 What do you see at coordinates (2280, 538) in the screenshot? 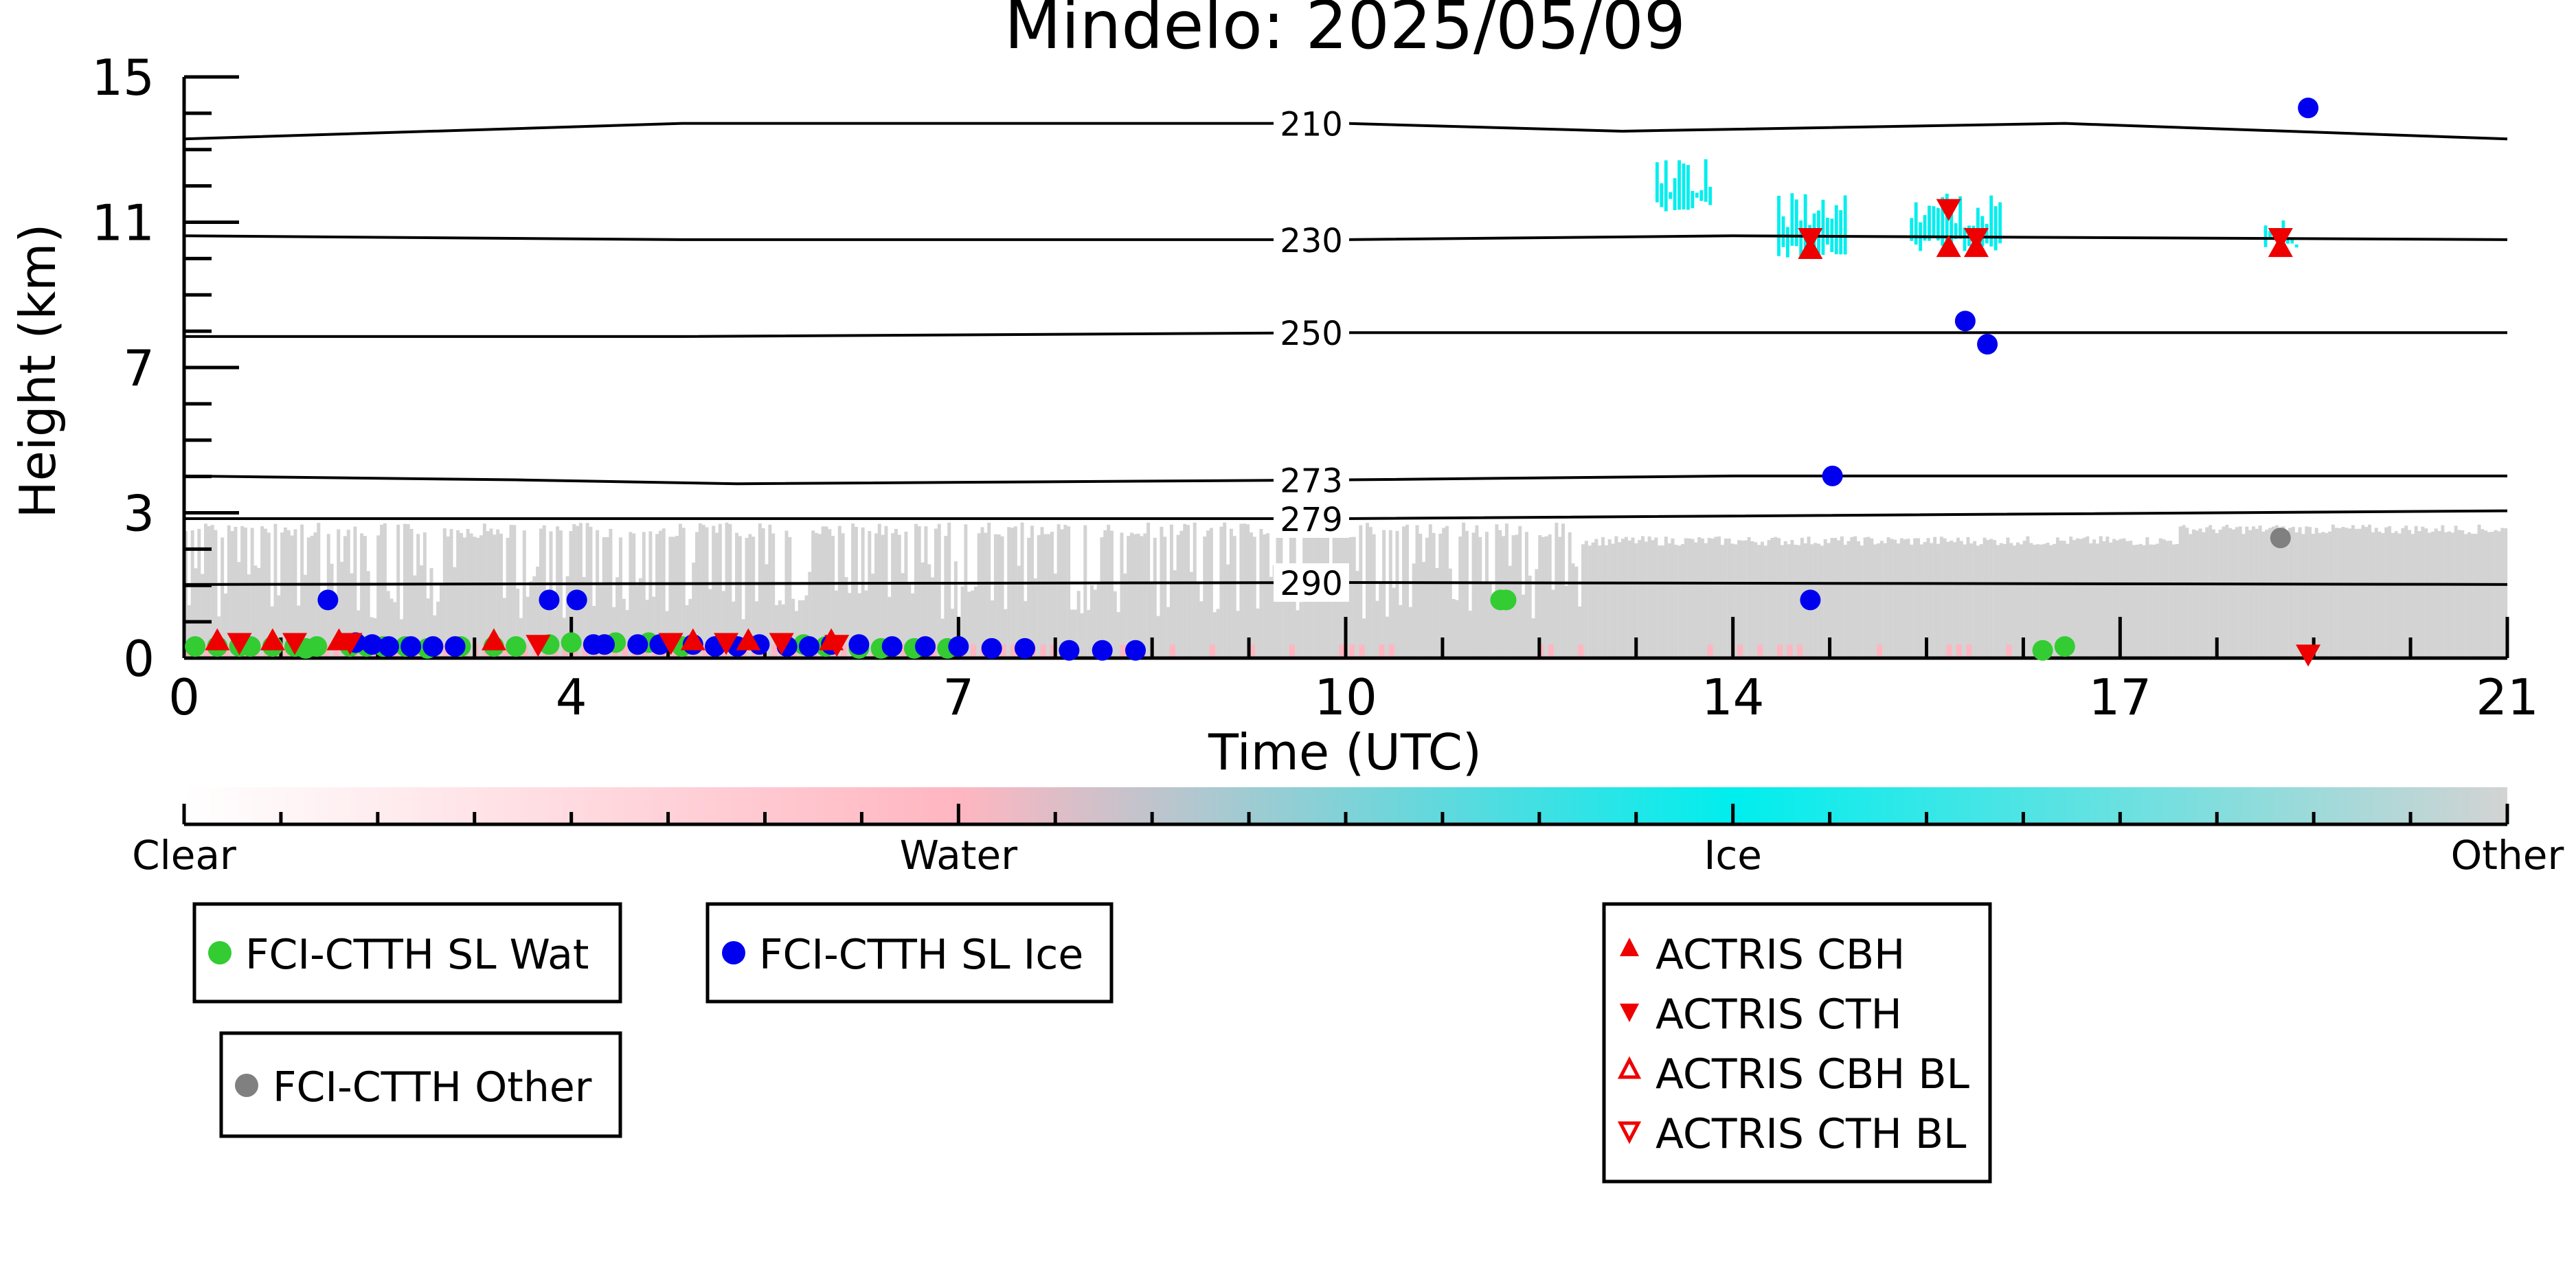
I see `series-2-point` at bounding box center [2280, 538].